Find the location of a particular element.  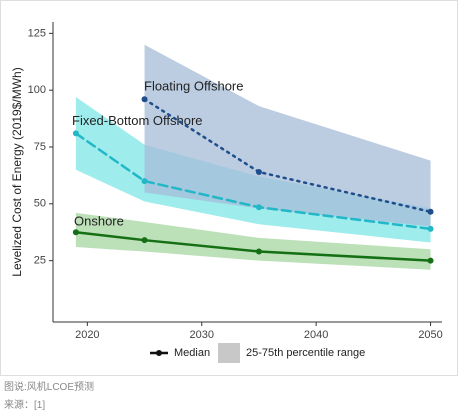

y-tick-label: 125 is located at coordinates (37, 33).